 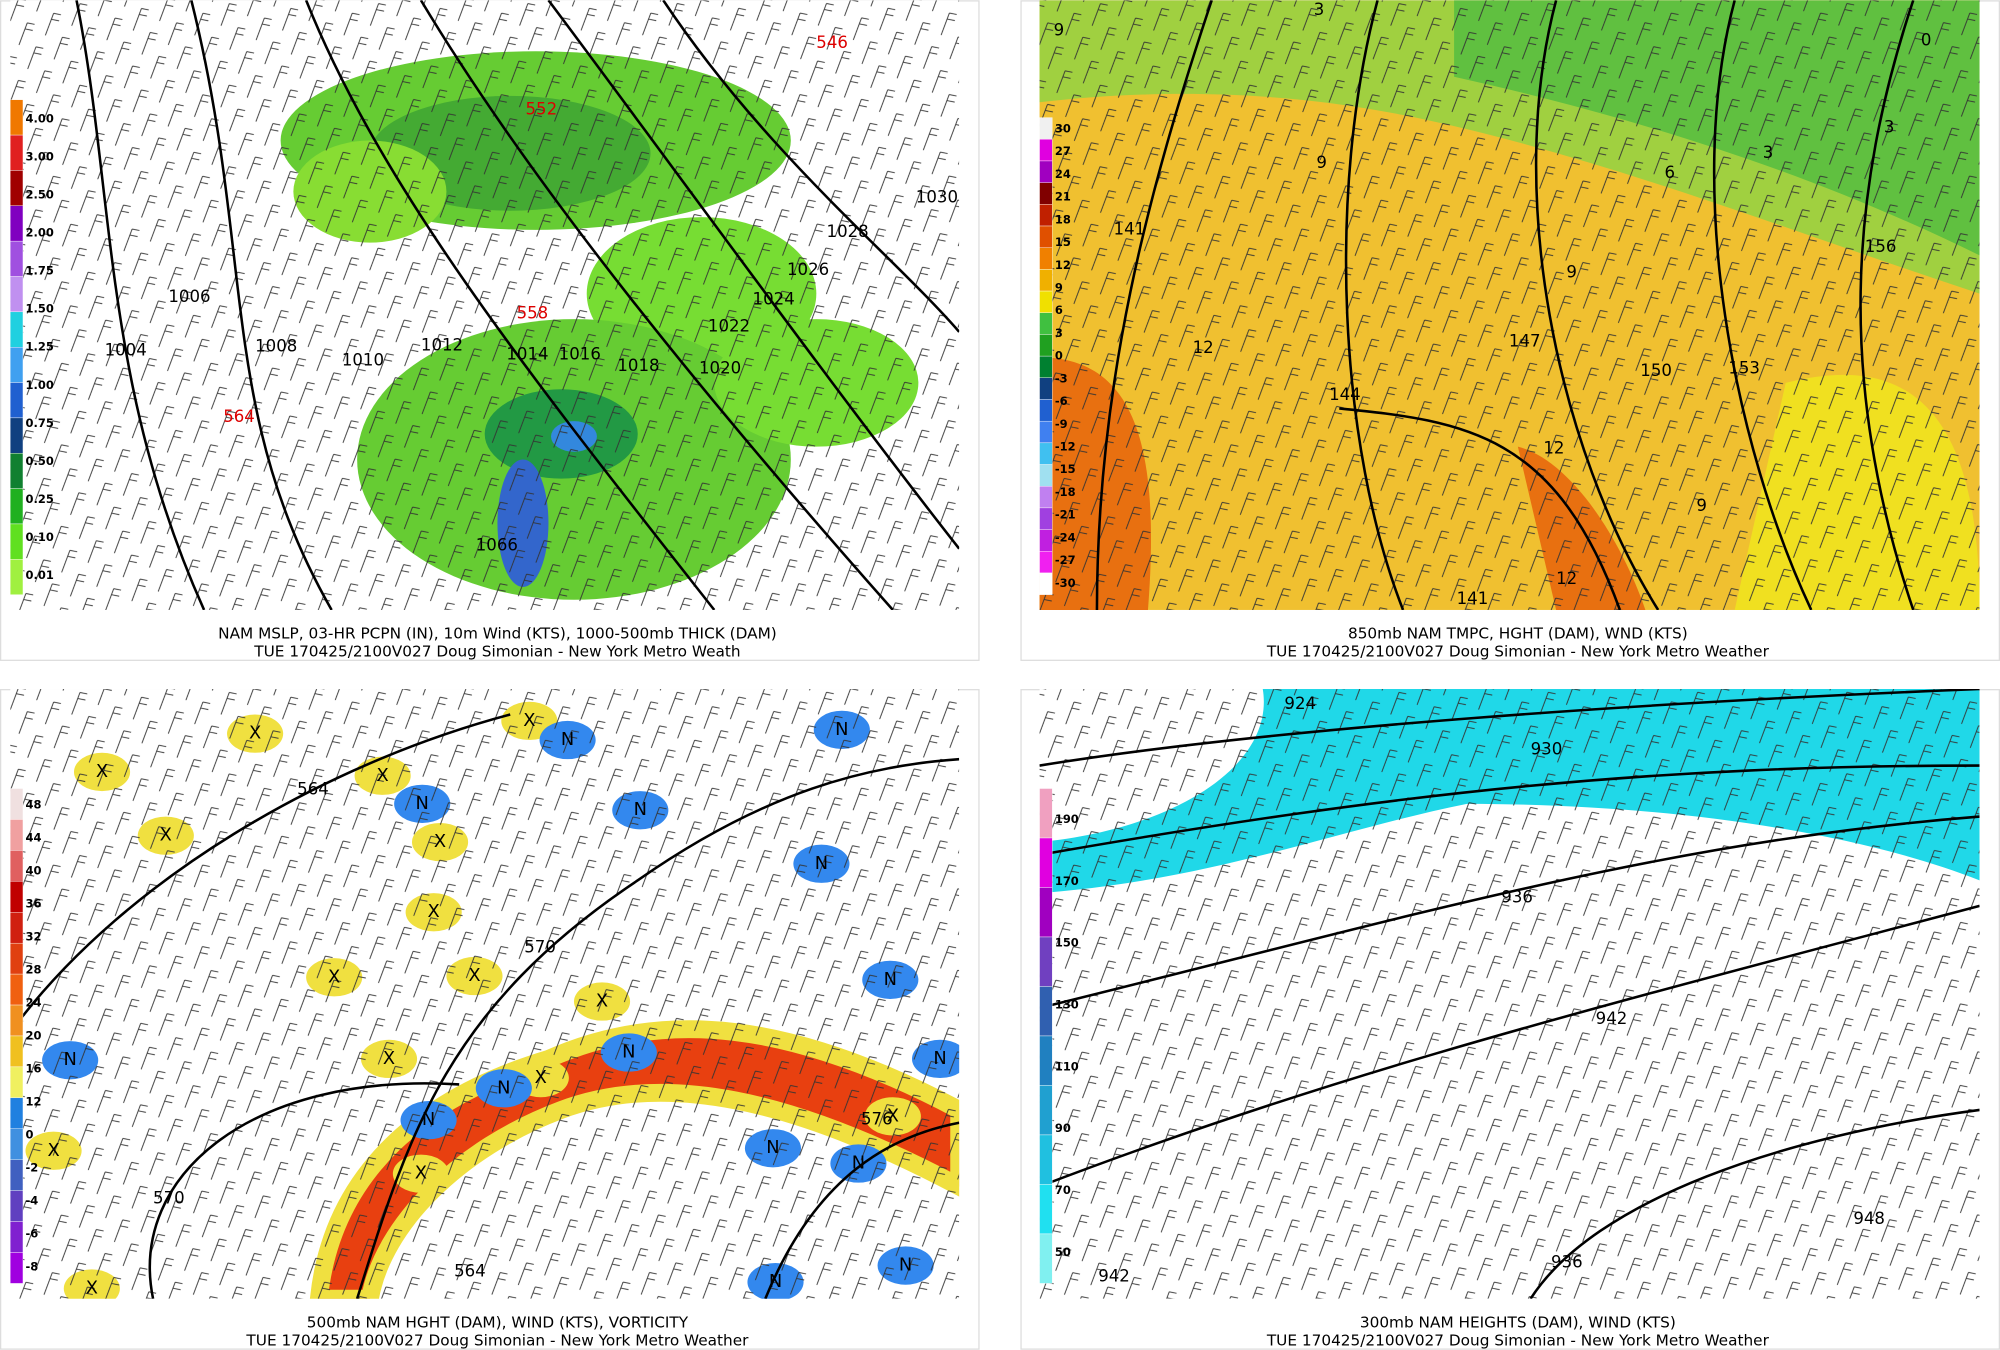 I want to click on contour-label: 9, so click(x=1059, y=29).